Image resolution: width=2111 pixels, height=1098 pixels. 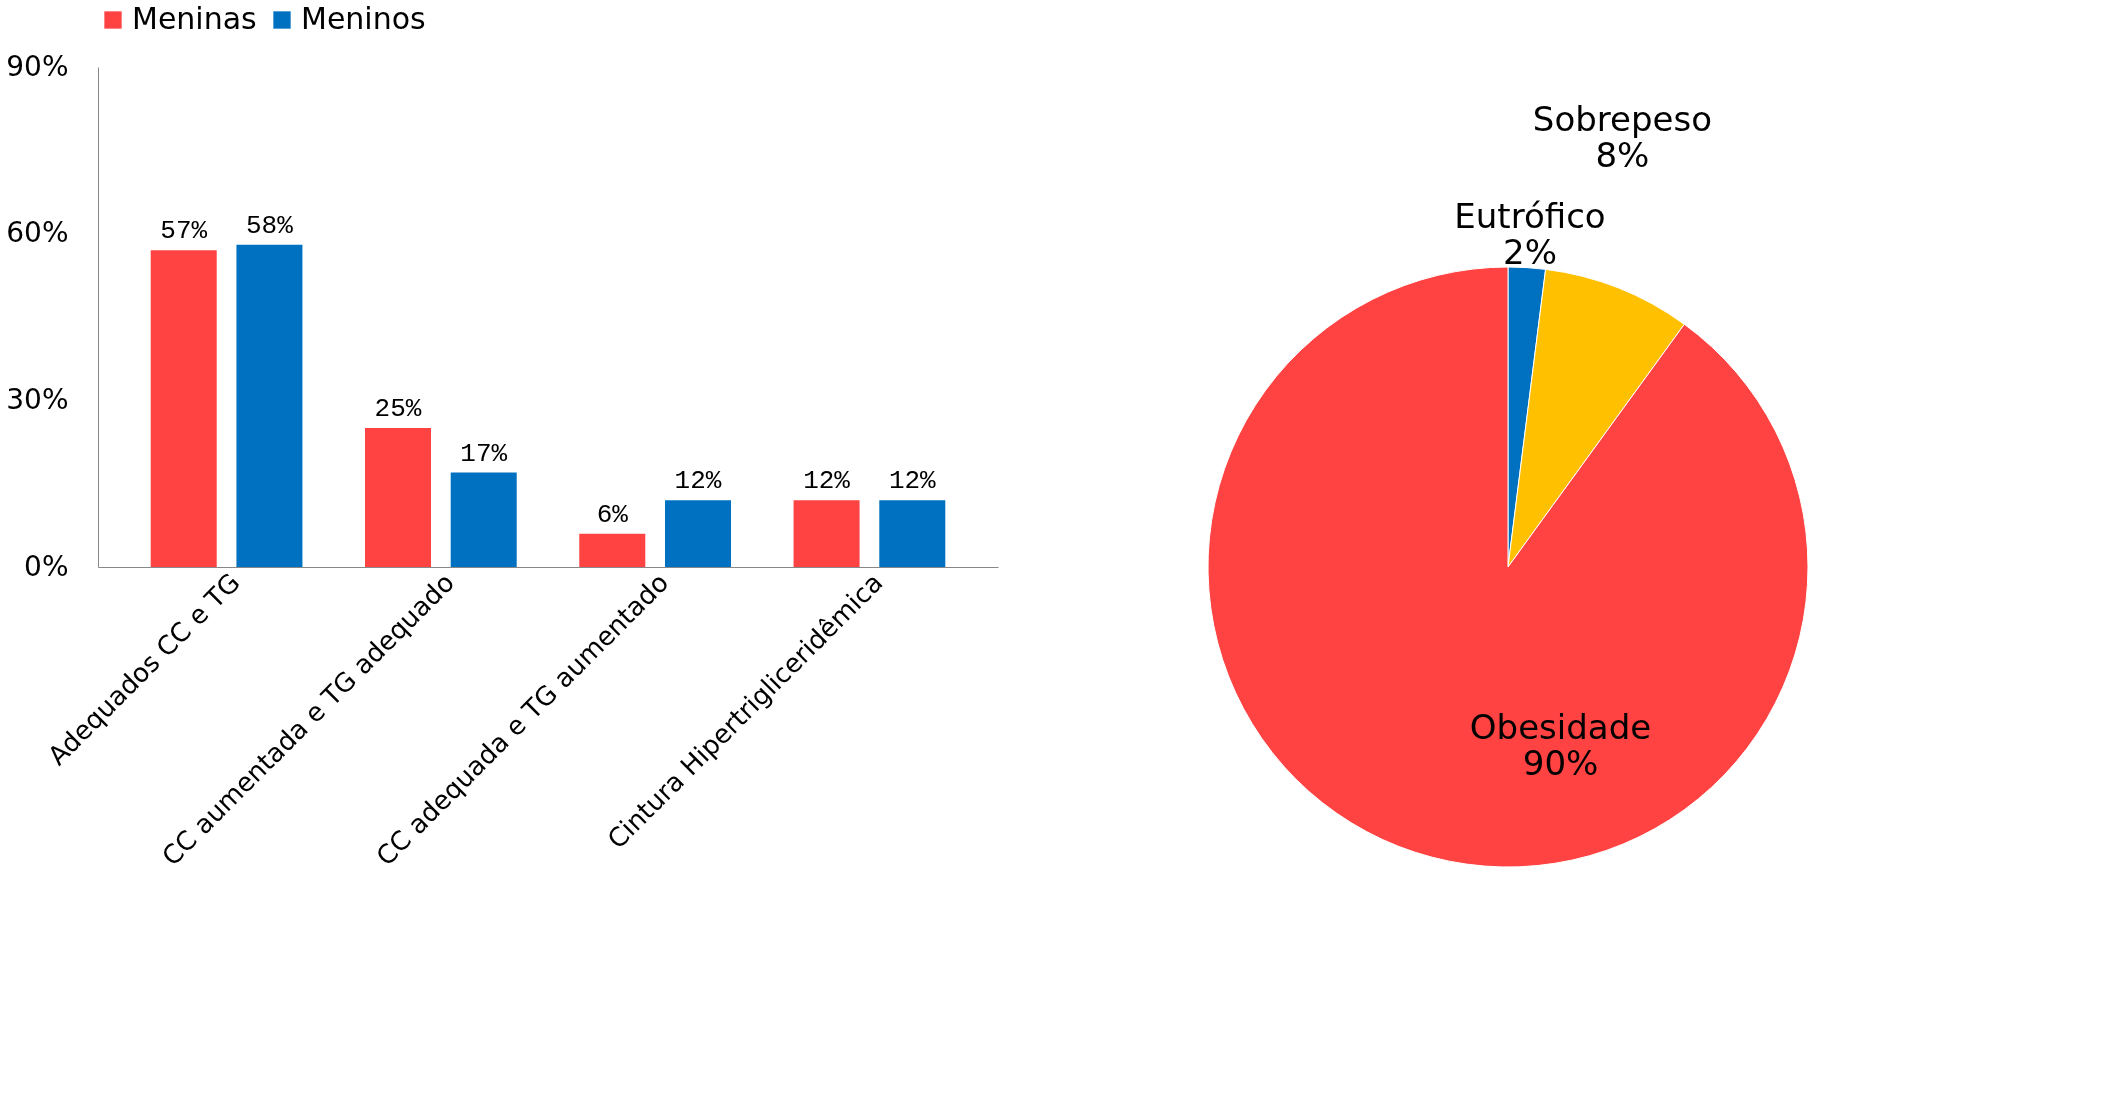 I want to click on y-tick-label: 0%, so click(x=46, y=566).